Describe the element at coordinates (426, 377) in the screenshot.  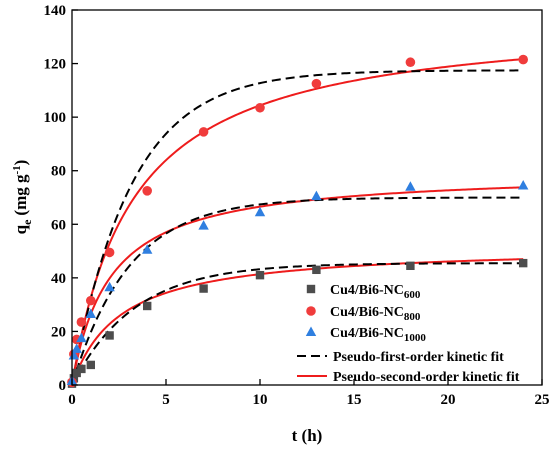
I see `legend-fit-label-1: Pseudo-second-order kinetic fit` at that location.